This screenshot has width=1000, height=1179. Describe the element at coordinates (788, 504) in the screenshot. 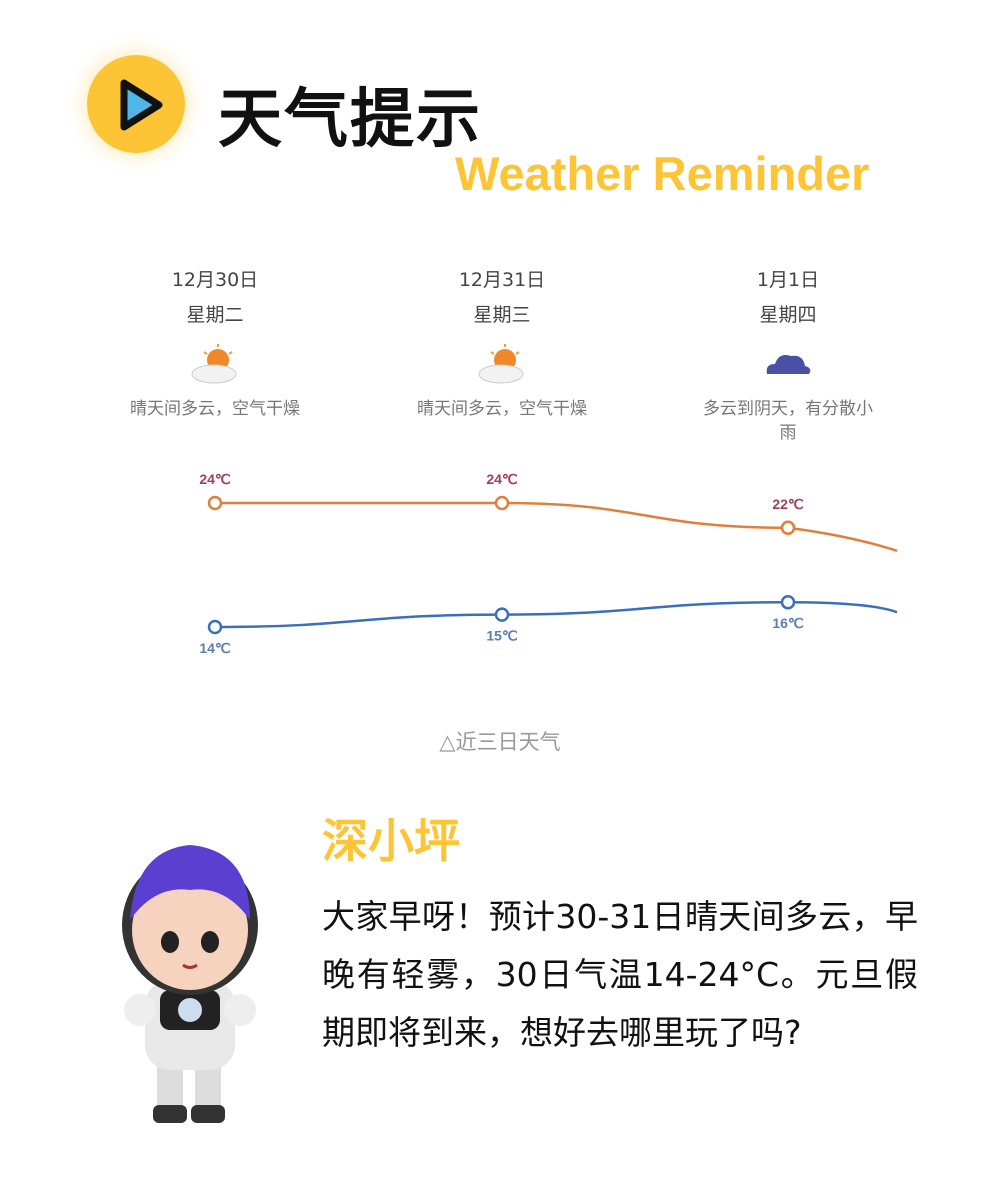

I see `data-label: 22℃` at that location.